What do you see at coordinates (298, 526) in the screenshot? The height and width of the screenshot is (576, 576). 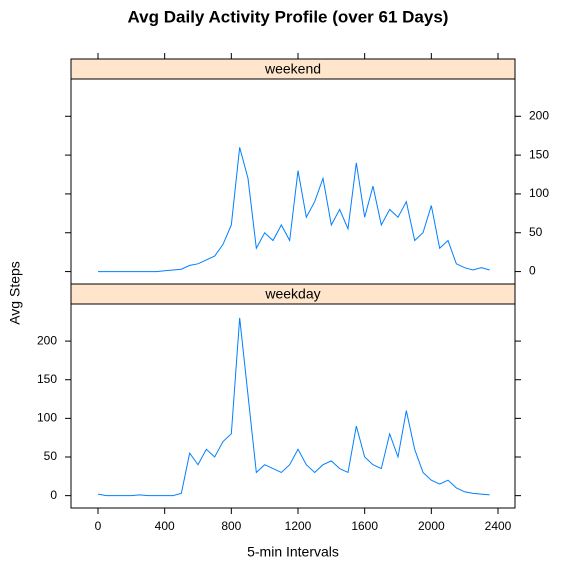 I see `x-tick-label: 1200` at bounding box center [298, 526].